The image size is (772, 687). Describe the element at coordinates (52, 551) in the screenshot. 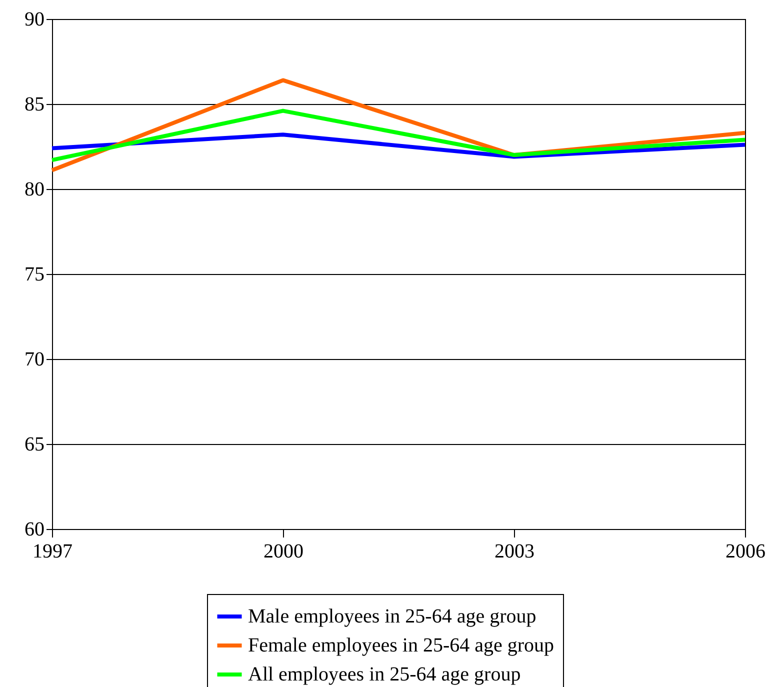

I see `x-tick-label: 1997` at that location.